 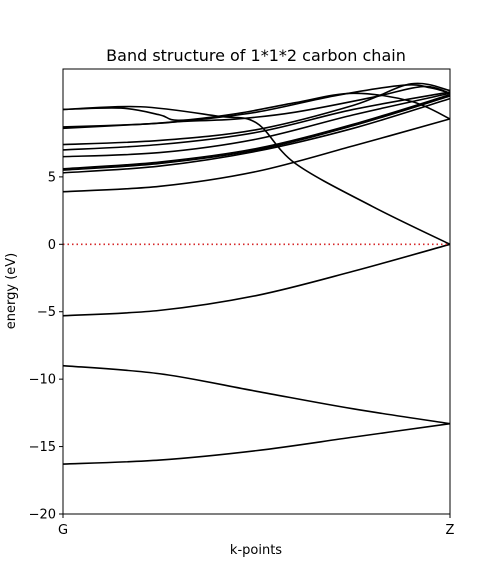 I want to click on x-axis-label: k-points, so click(x=256, y=550).